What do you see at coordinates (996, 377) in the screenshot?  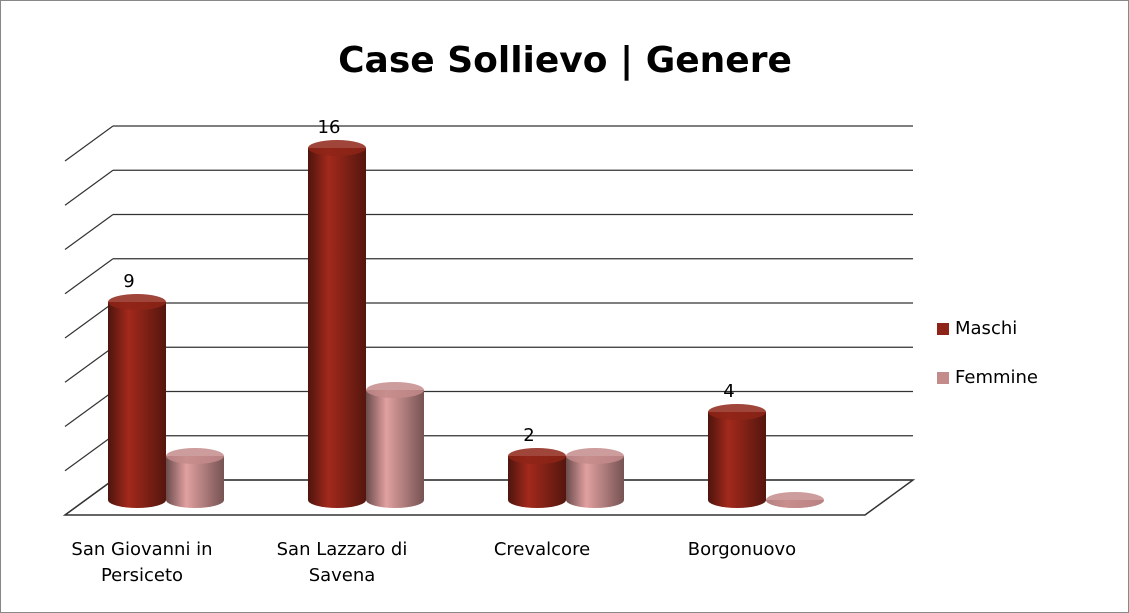 I see `legend-label: Femmine` at bounding box center [996, 377].